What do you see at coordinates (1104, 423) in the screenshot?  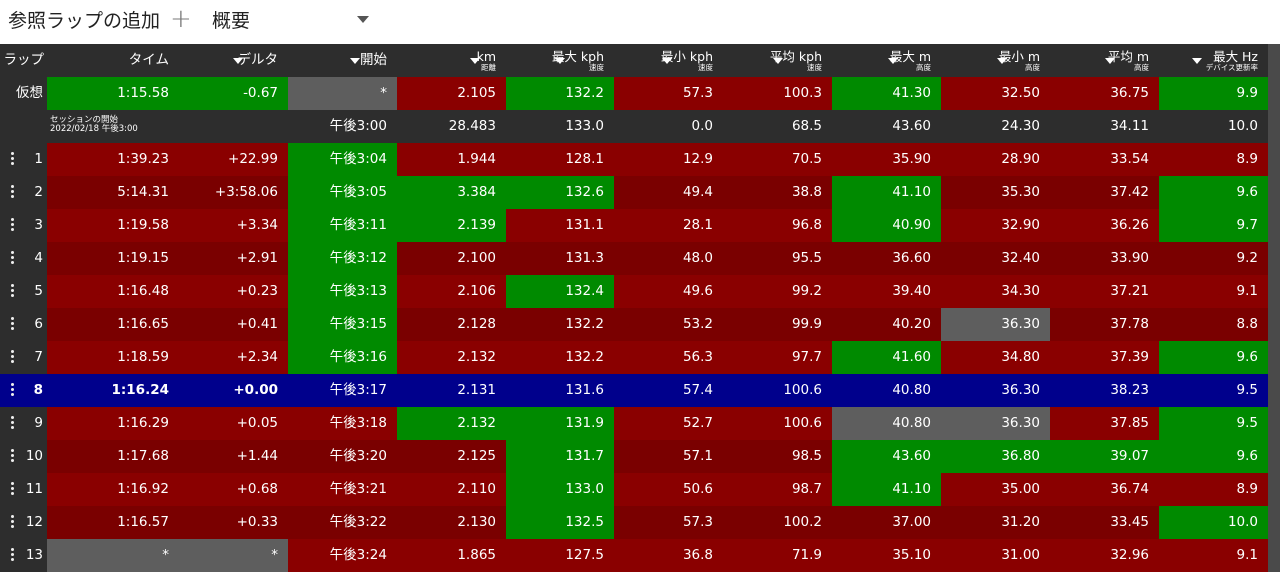 I see `table-cell: 37.85` at bounding box center [1104, 423].